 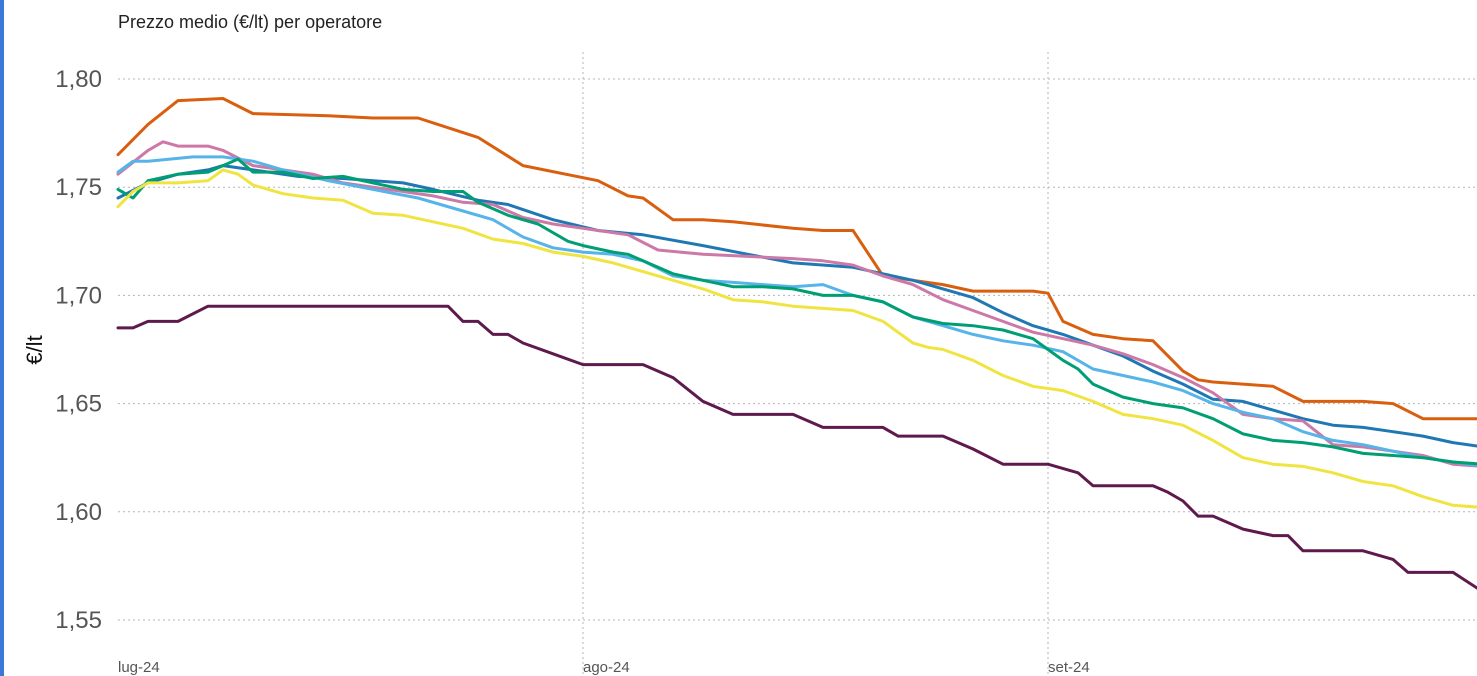 What do you see at coordinates (78, 350) in the screenshot?
I see `y-axis: 1,80 1,75 1,70 1,65 1,60 1,55` at bounding box center [78, 350].